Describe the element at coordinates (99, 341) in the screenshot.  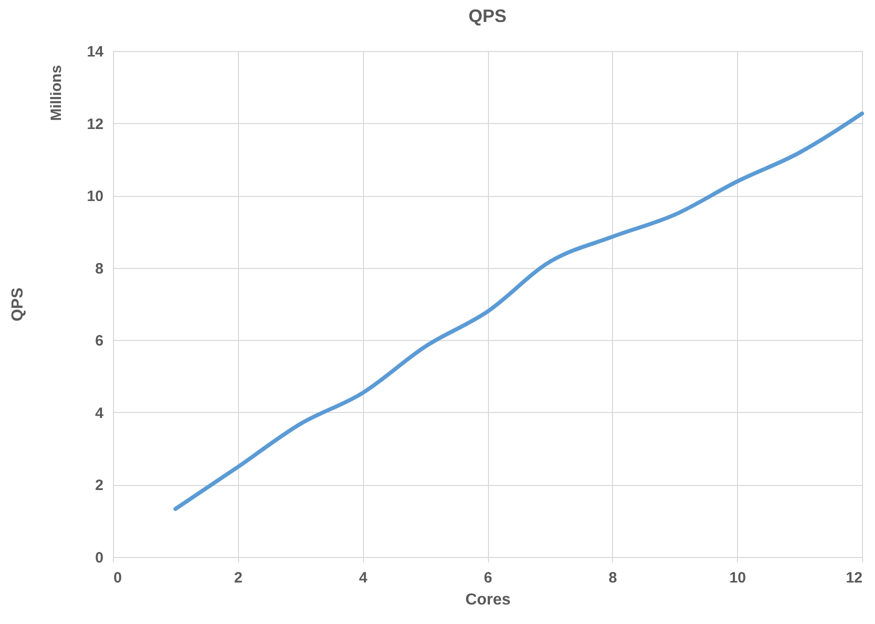
I see `y-tick-label: 6` at that location.